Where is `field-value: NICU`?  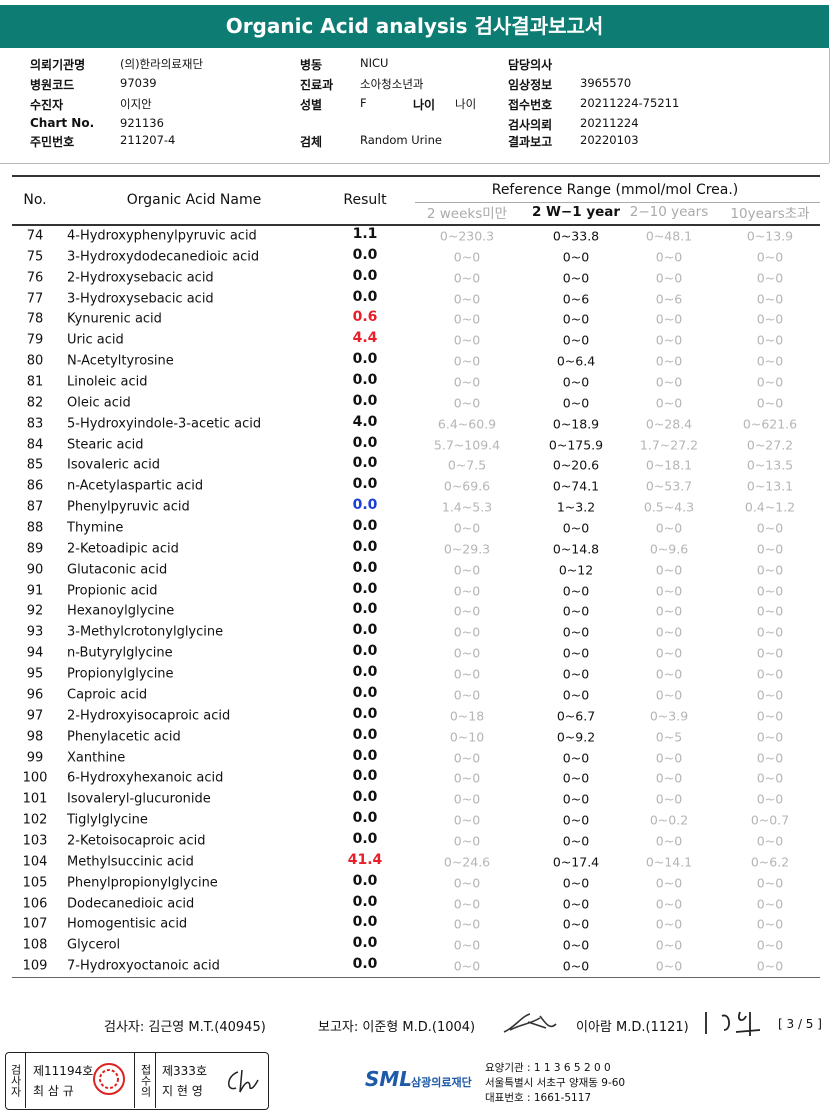
field-value: NICU is located at coordinates (374, 63).